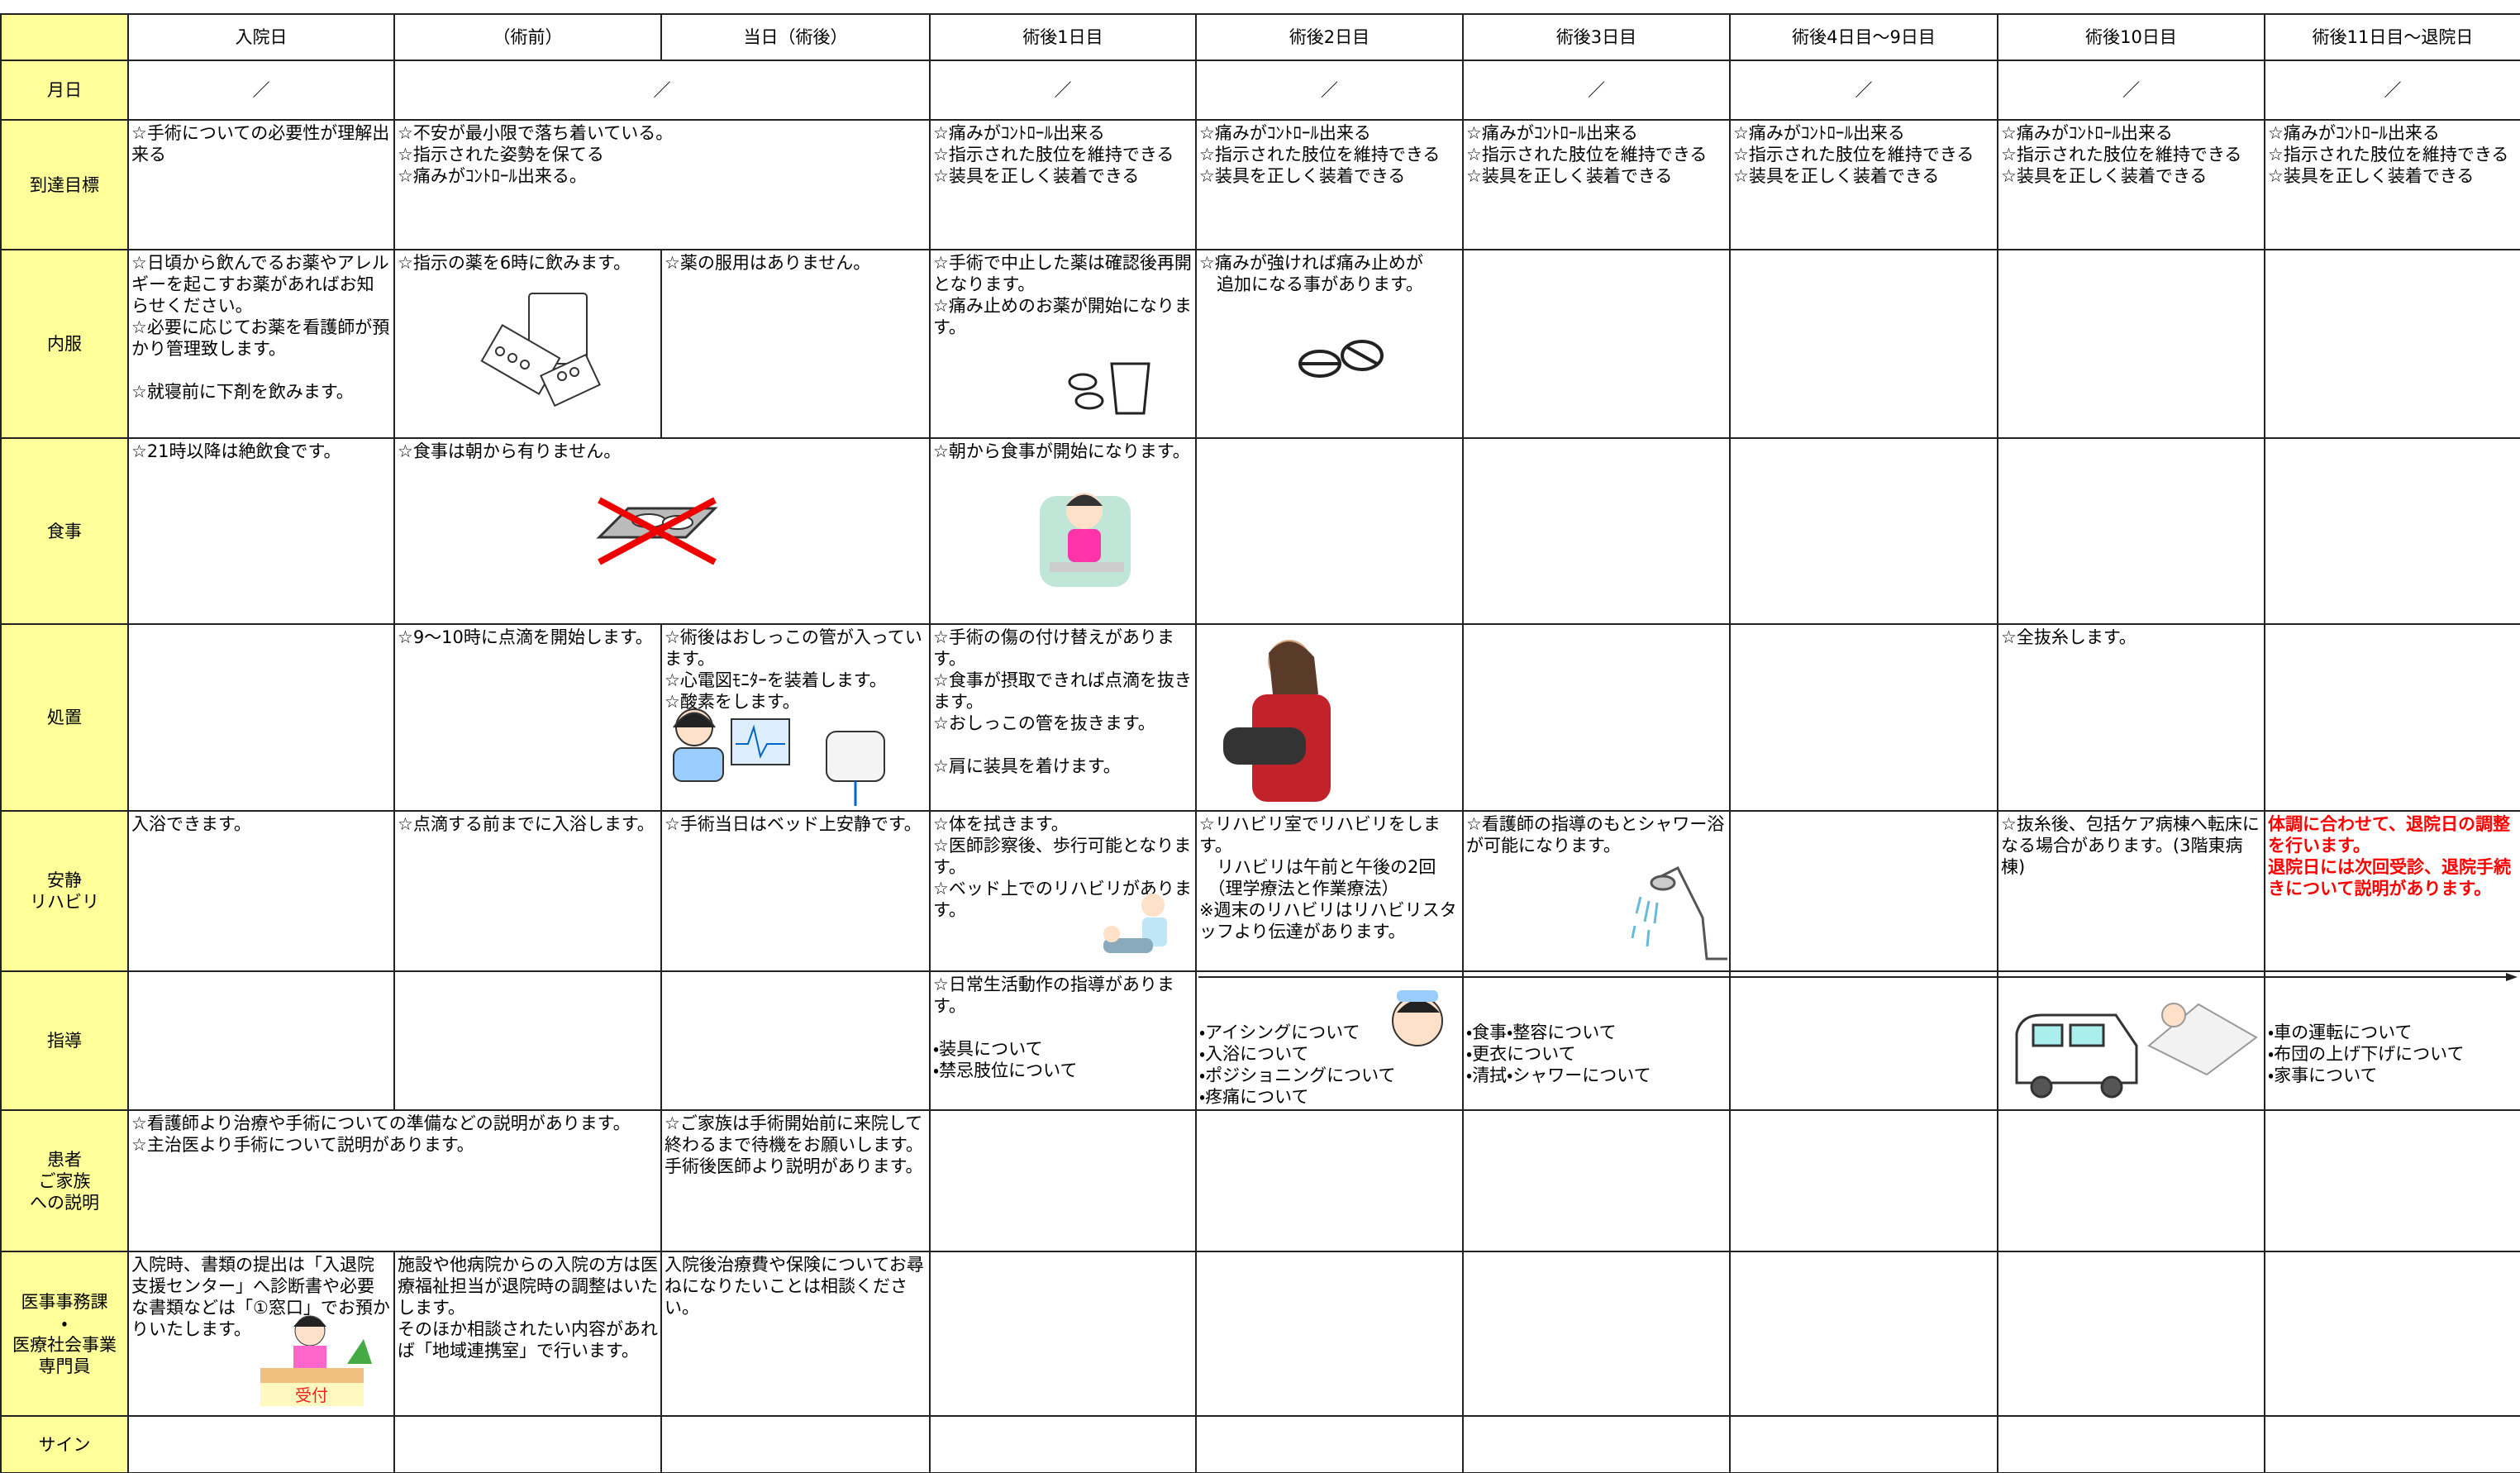 This screenshot has width=2520, height=1473. What do you see at coordinates (1063, 1041) in the screenshot?
I see `cell: ☆日常生活動作の指導があります。 ・装具について ・禁忌肢位について` at bounding box center [1063, 1041].